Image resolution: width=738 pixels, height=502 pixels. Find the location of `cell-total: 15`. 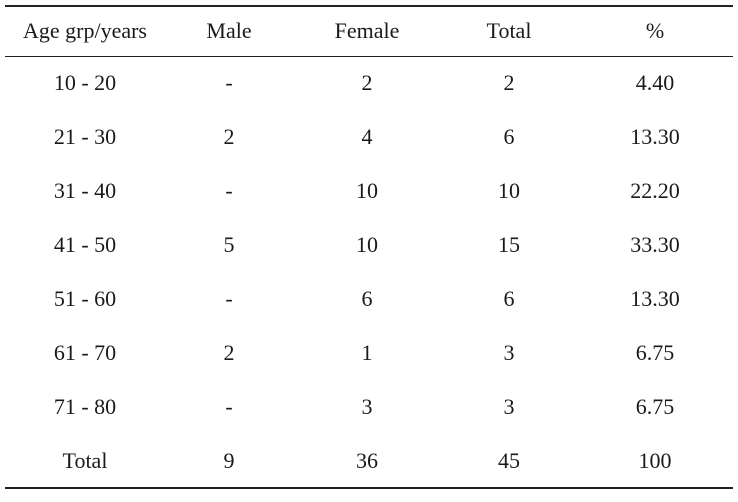

cell-total: 15 is located at coordinates (509, 244).